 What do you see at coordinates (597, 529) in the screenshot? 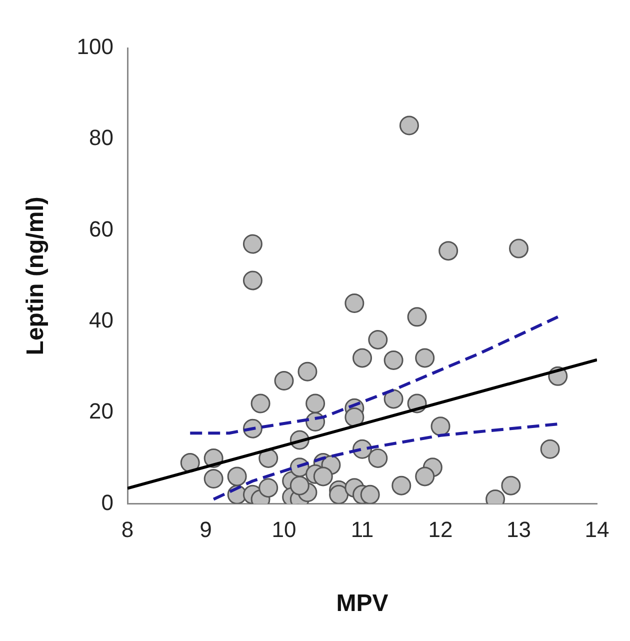
I see `x-tick-label: 14` at bounding box center [597, 529].